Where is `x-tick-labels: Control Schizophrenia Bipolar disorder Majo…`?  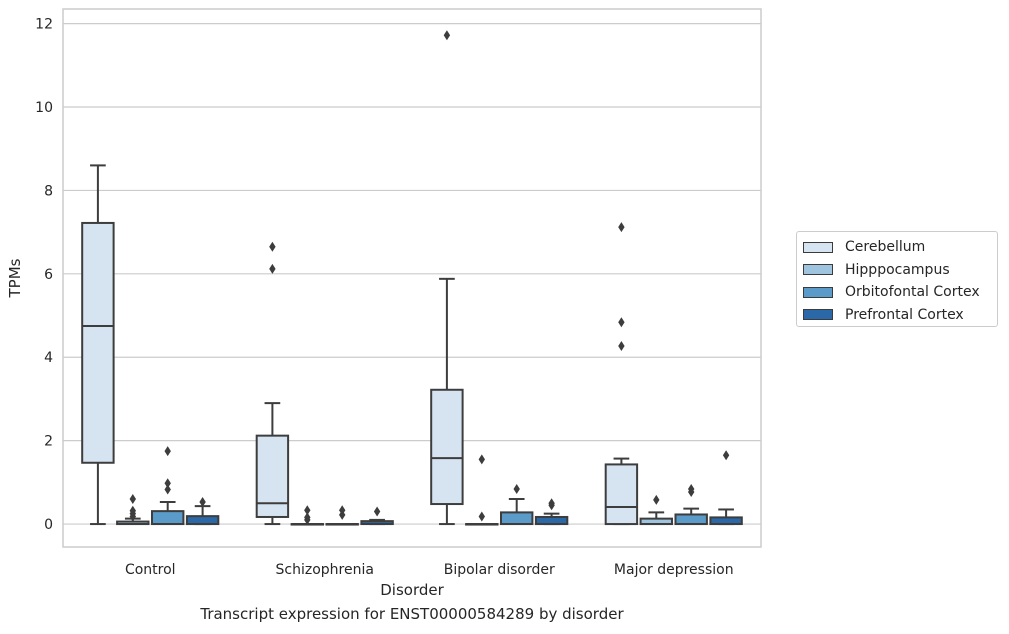 x-tick-labels: Control Schizophrenia Bipolar disorder Majo… is located at coordinates (429, 570).